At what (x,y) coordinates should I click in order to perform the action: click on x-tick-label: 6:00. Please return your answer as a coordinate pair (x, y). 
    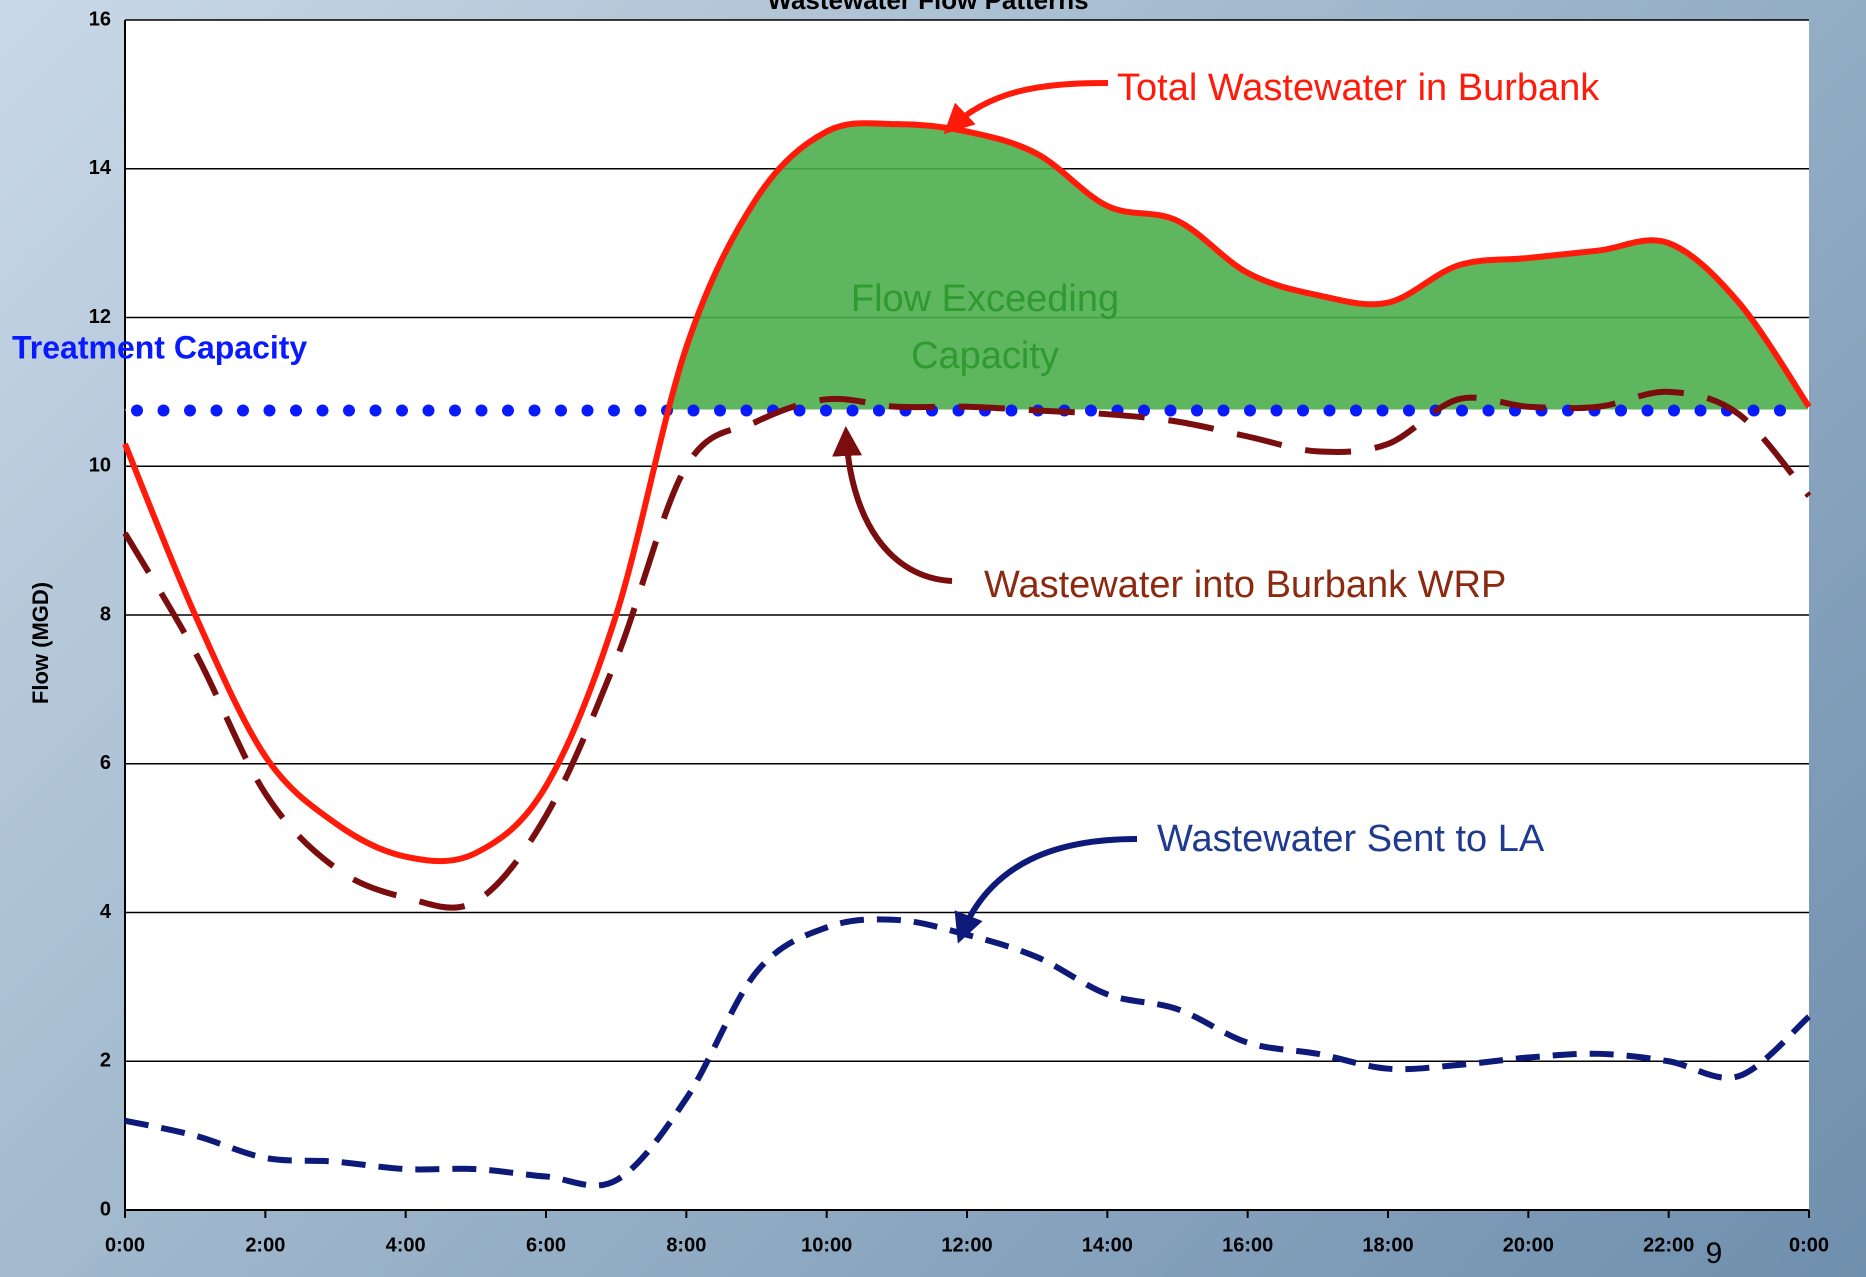
    Looking at the image, I should click on (546, 1245).